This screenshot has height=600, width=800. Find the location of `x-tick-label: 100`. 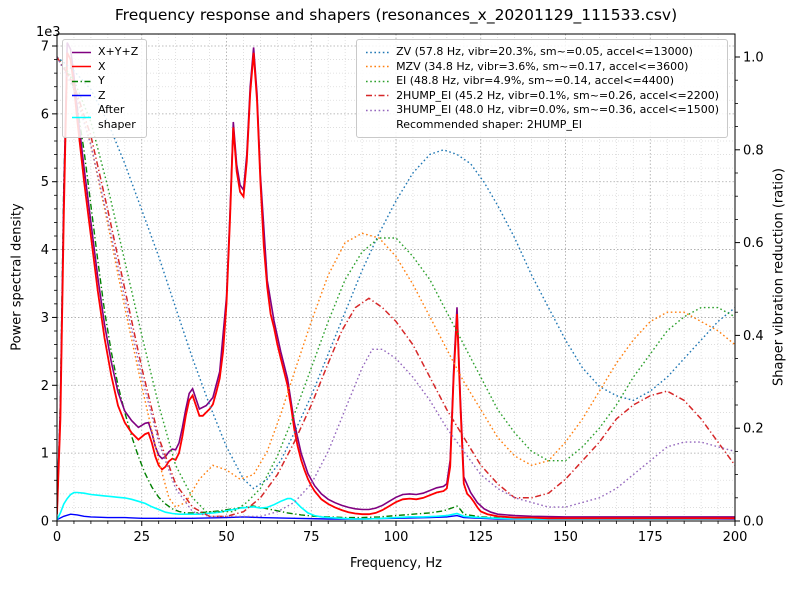

x-tick-label: 100 is located at coordinates (396, 537).